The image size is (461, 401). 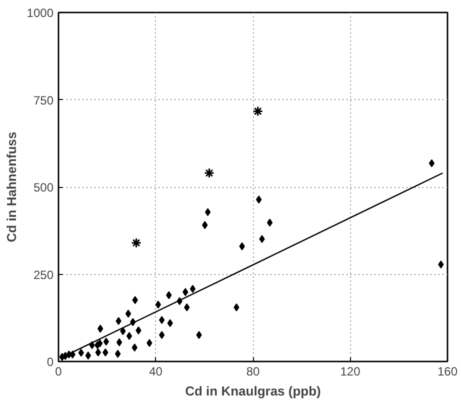 I want to click on x-tick-label: 40, so click(x=156, y=371).